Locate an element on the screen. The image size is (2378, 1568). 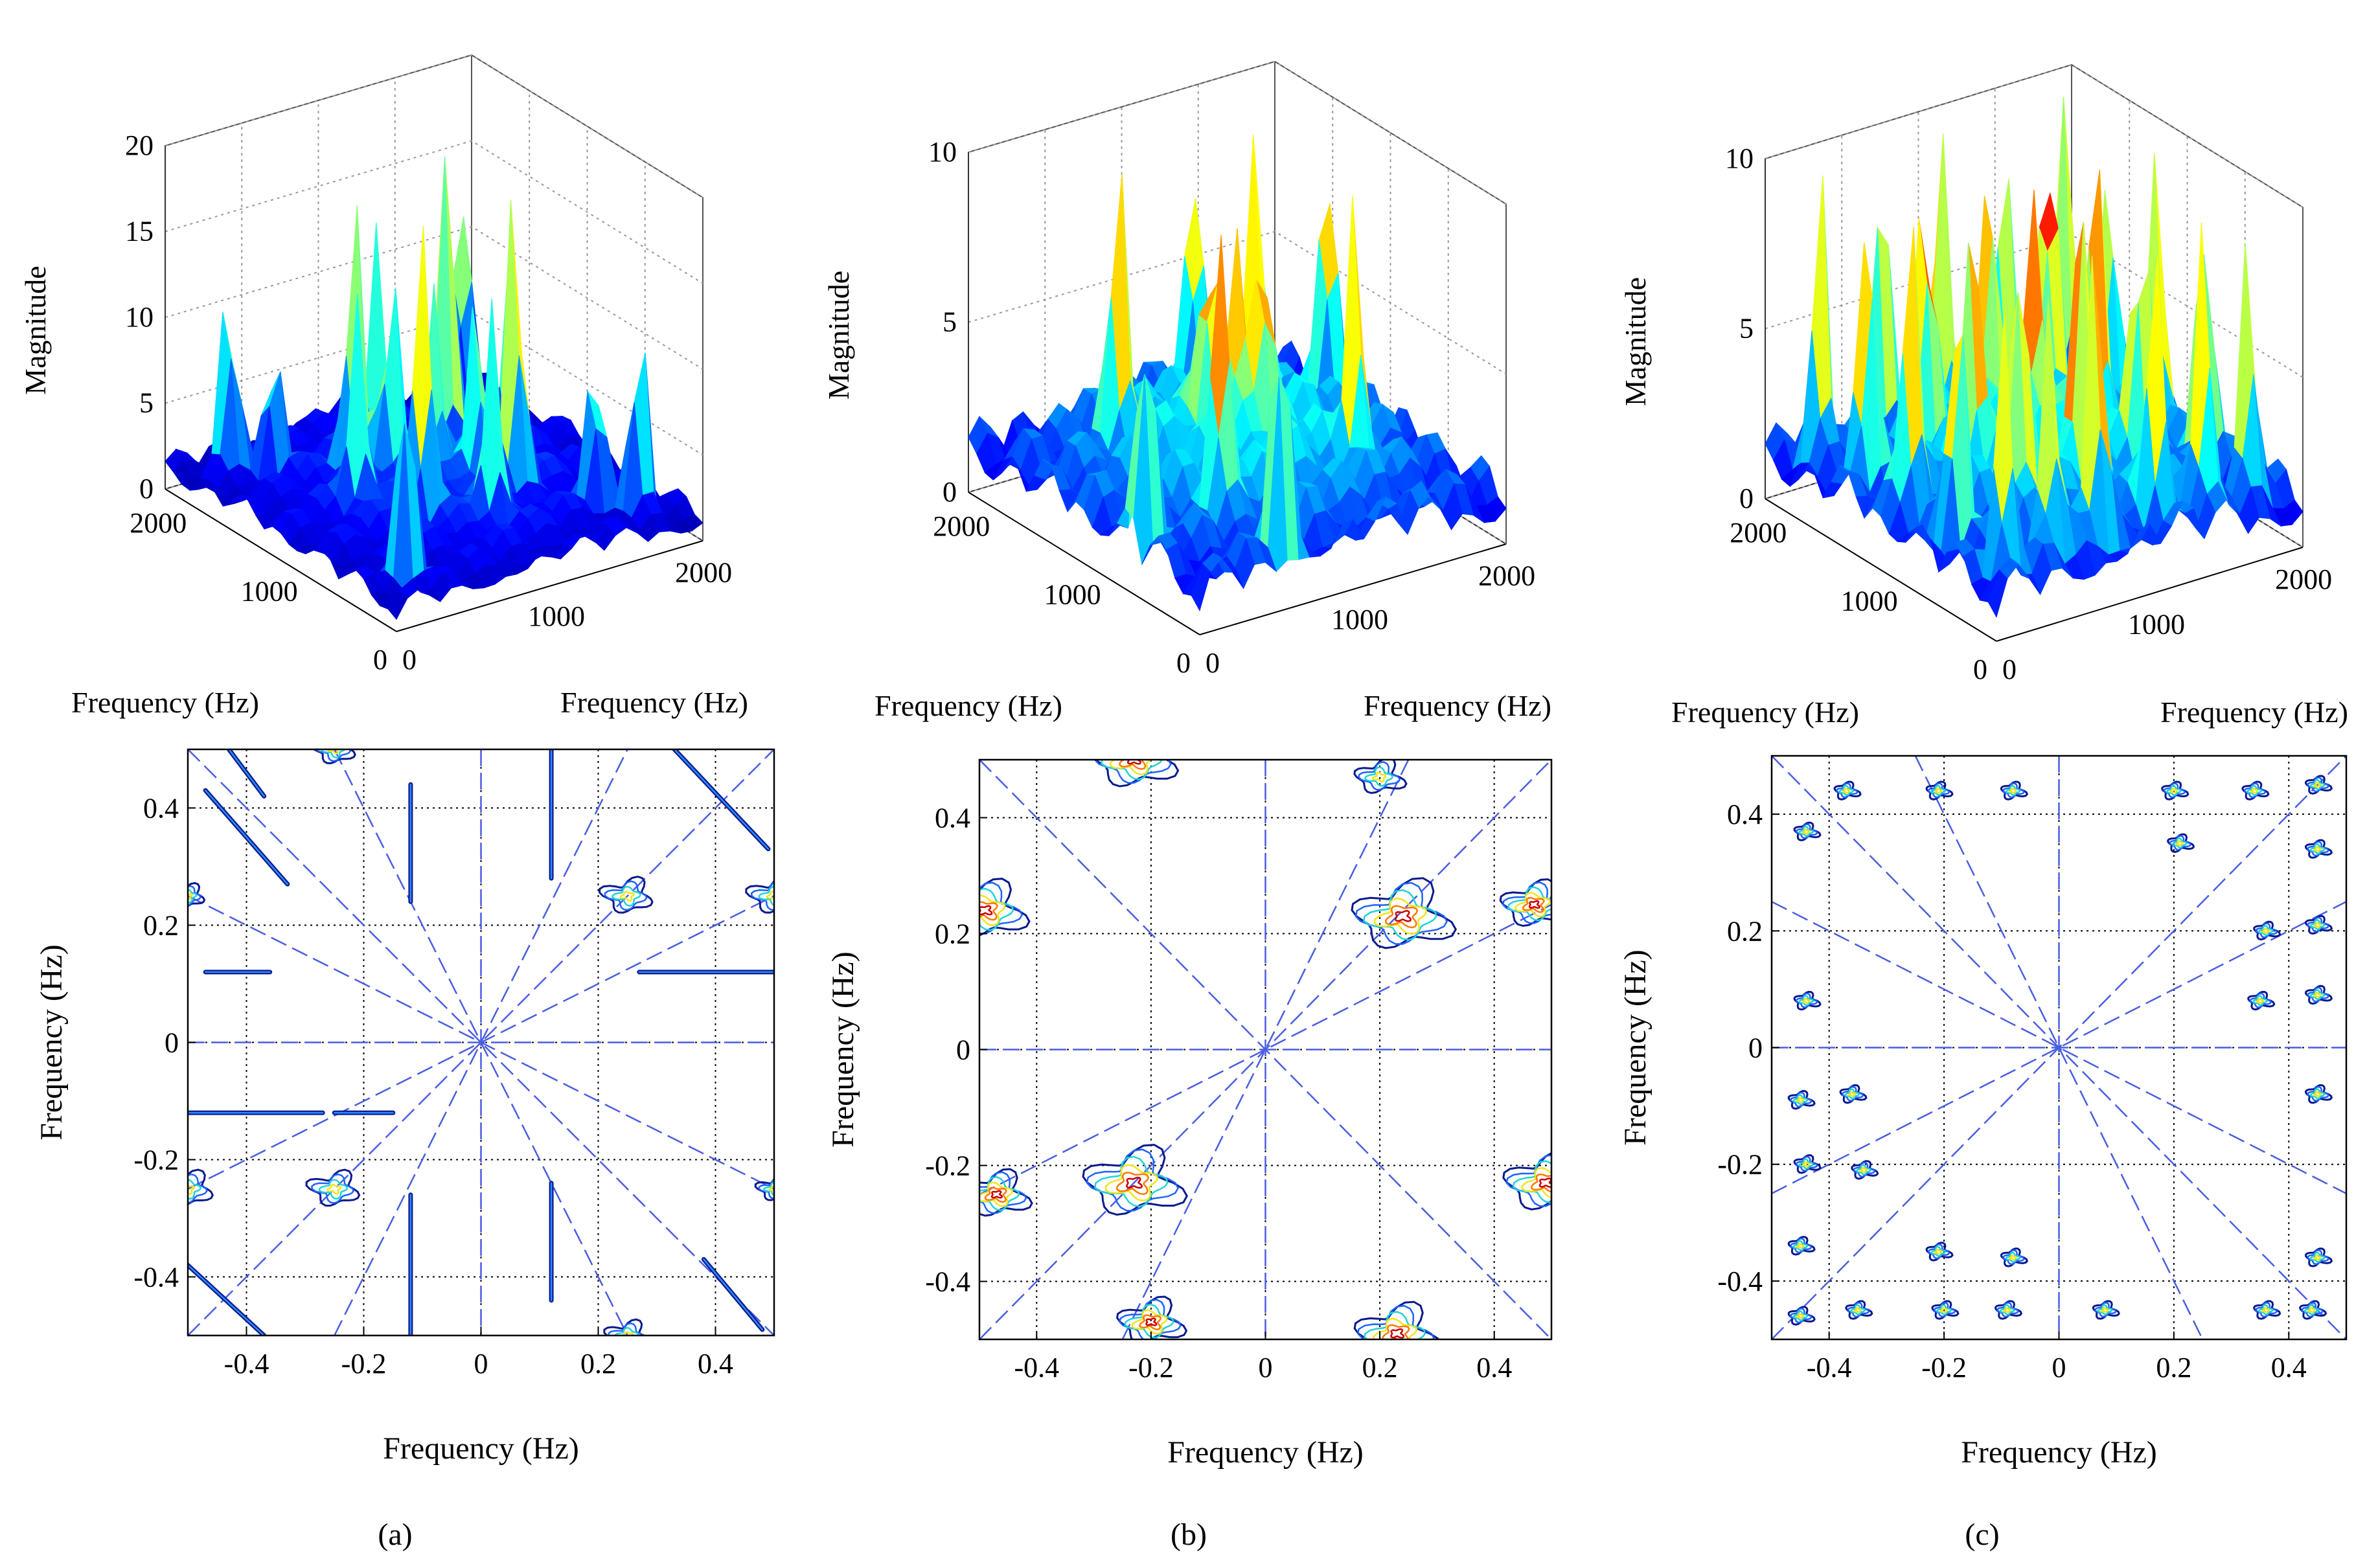
x-tick-label: 0 is located at coordinates (2009, 669).